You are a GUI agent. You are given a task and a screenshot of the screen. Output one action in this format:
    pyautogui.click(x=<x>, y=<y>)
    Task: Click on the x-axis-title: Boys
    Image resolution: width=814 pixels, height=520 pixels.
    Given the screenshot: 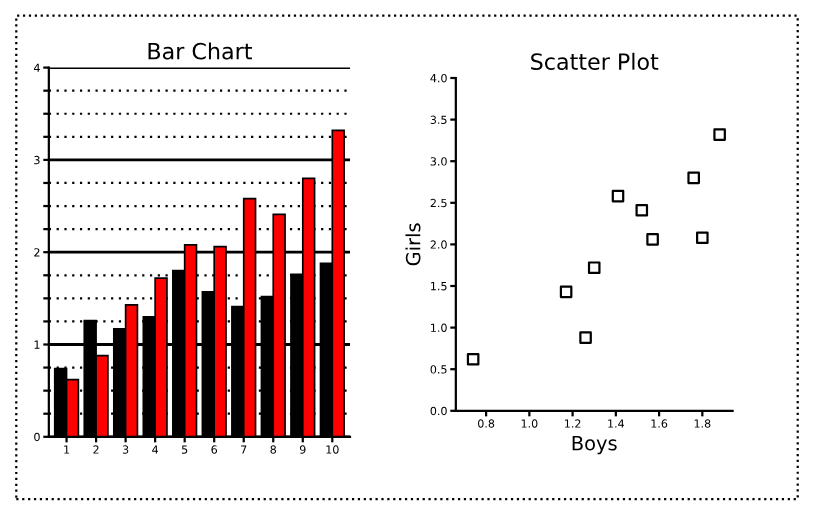 What is the action you would take?
    pyautogui.click(x=594, y=445)
    